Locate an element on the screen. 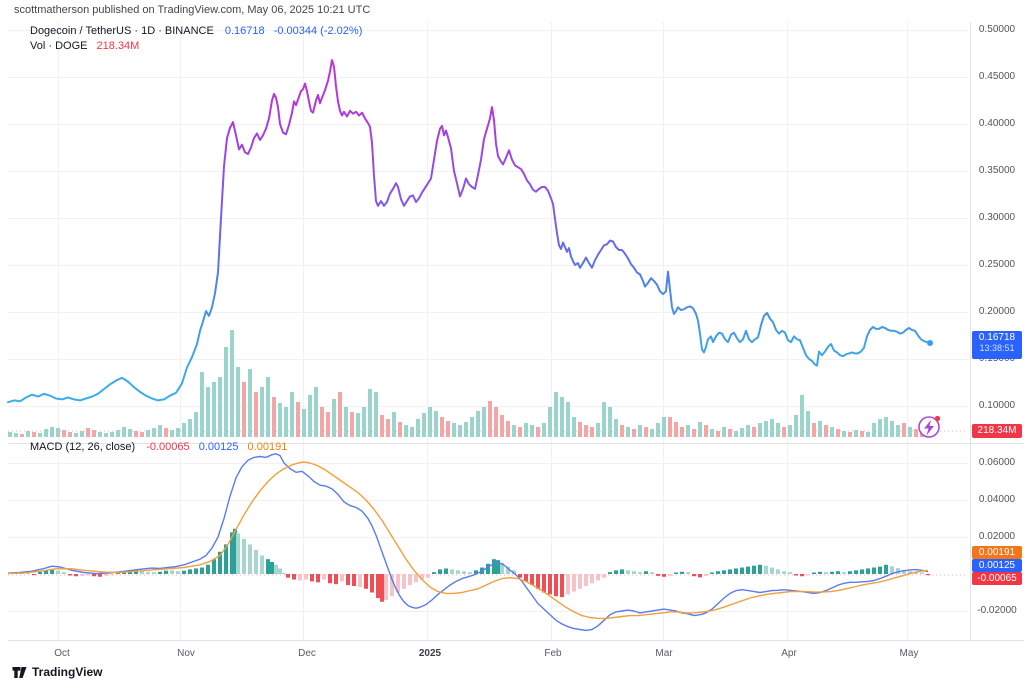 This screenshot has height=688, width=1024. price-axis-label: 0.45000 is located at coordinates (997, 76).